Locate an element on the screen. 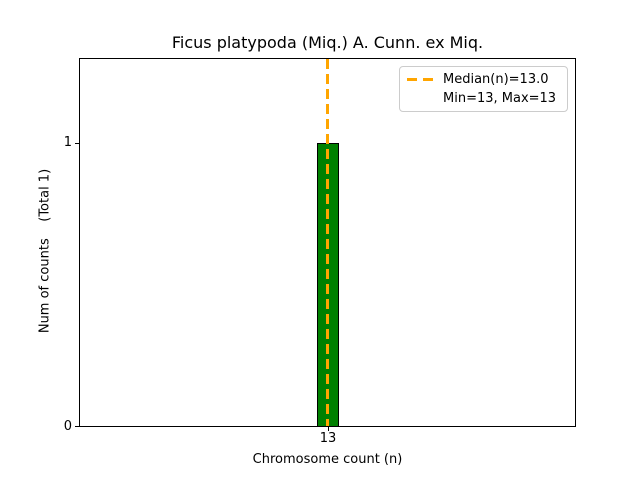 The width and height of the screenshot is (640, 480). legend-entry-median: Median(n)=13.0 is located at coordinates (483, 80).